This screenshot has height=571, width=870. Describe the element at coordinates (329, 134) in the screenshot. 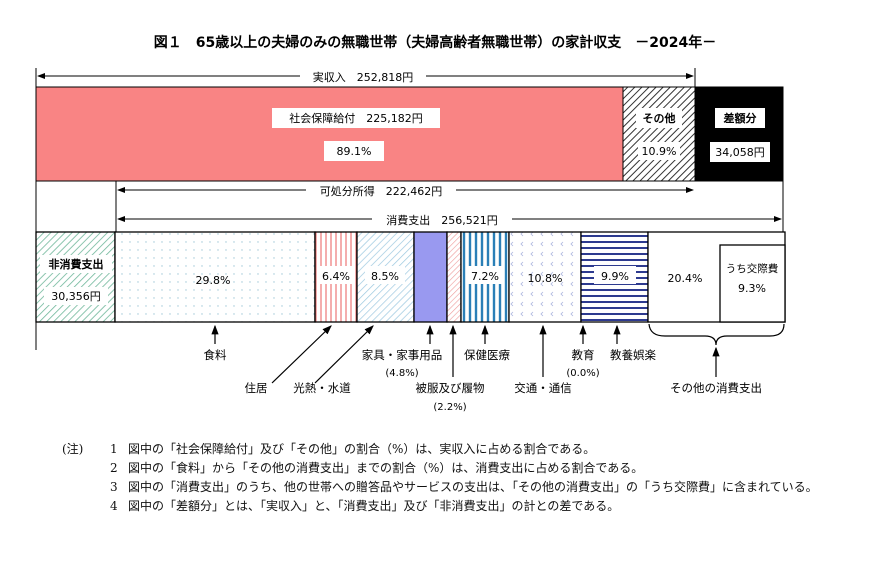

I see `social-security-bar` at that location.